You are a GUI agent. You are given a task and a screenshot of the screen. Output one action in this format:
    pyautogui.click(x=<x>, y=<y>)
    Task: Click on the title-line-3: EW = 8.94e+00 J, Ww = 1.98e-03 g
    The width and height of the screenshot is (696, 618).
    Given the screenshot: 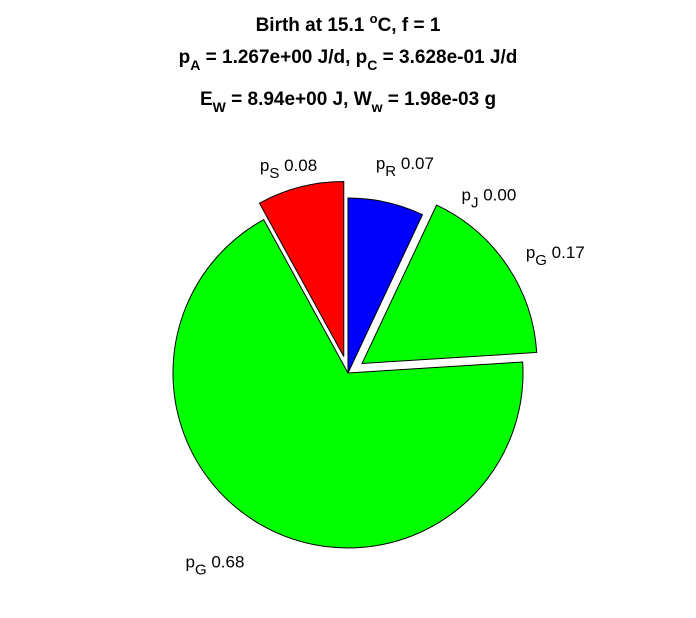 What is the action you would take?
    pyautogui.click(x=348, y=102)
    